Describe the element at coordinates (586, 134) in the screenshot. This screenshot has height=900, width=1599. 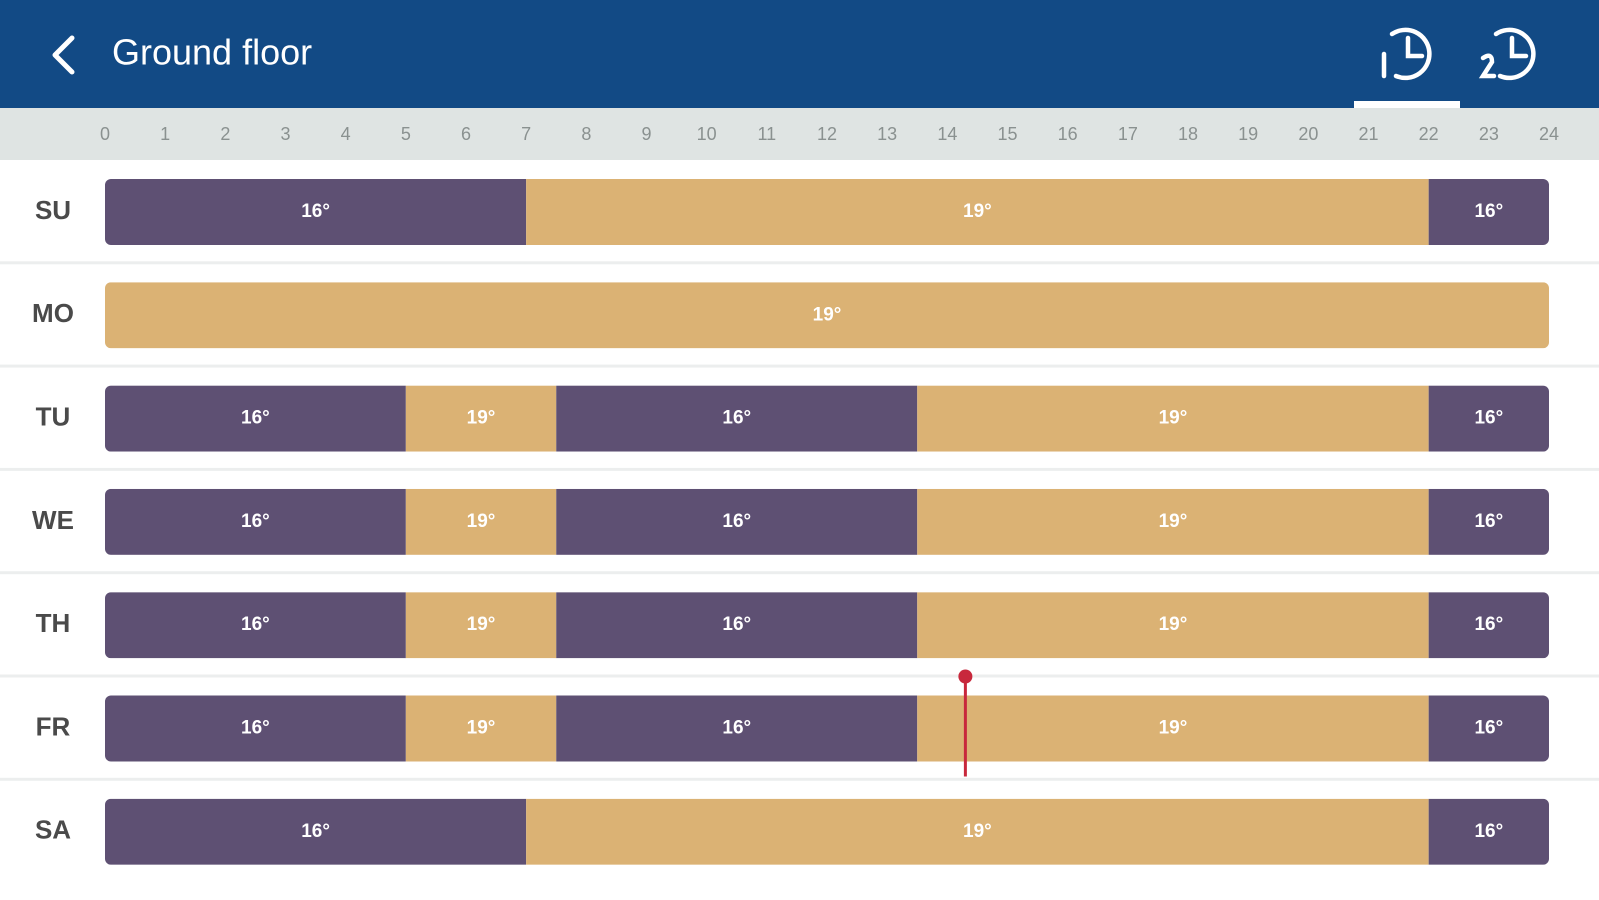
I see `hour-label: 8` at that location.